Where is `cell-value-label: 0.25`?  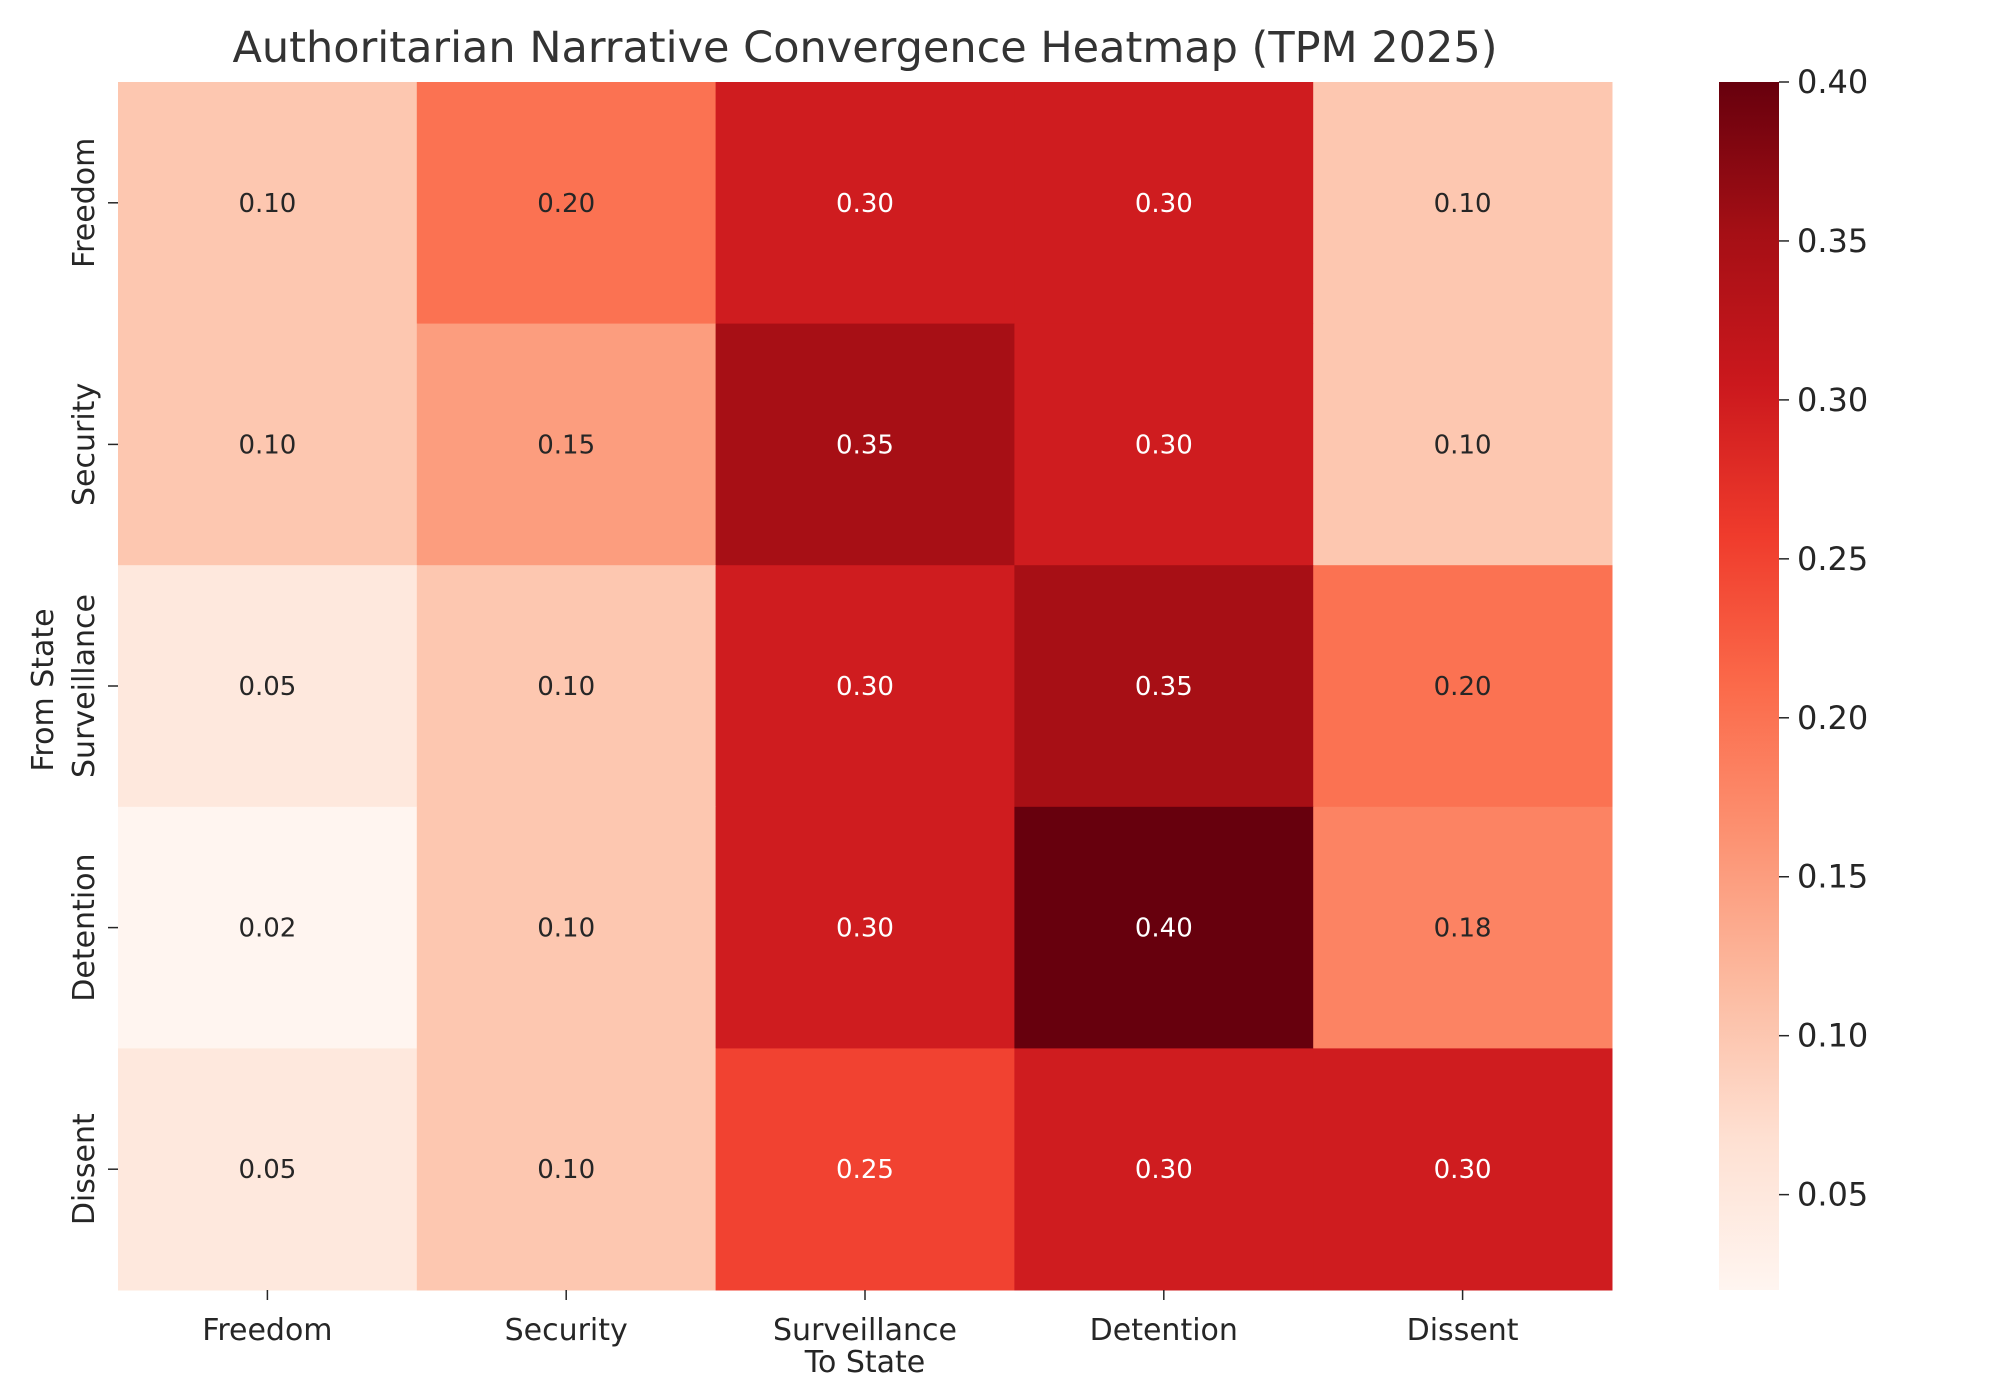 cell-value-label: 0.25 is located at coordinates (865, 1170).